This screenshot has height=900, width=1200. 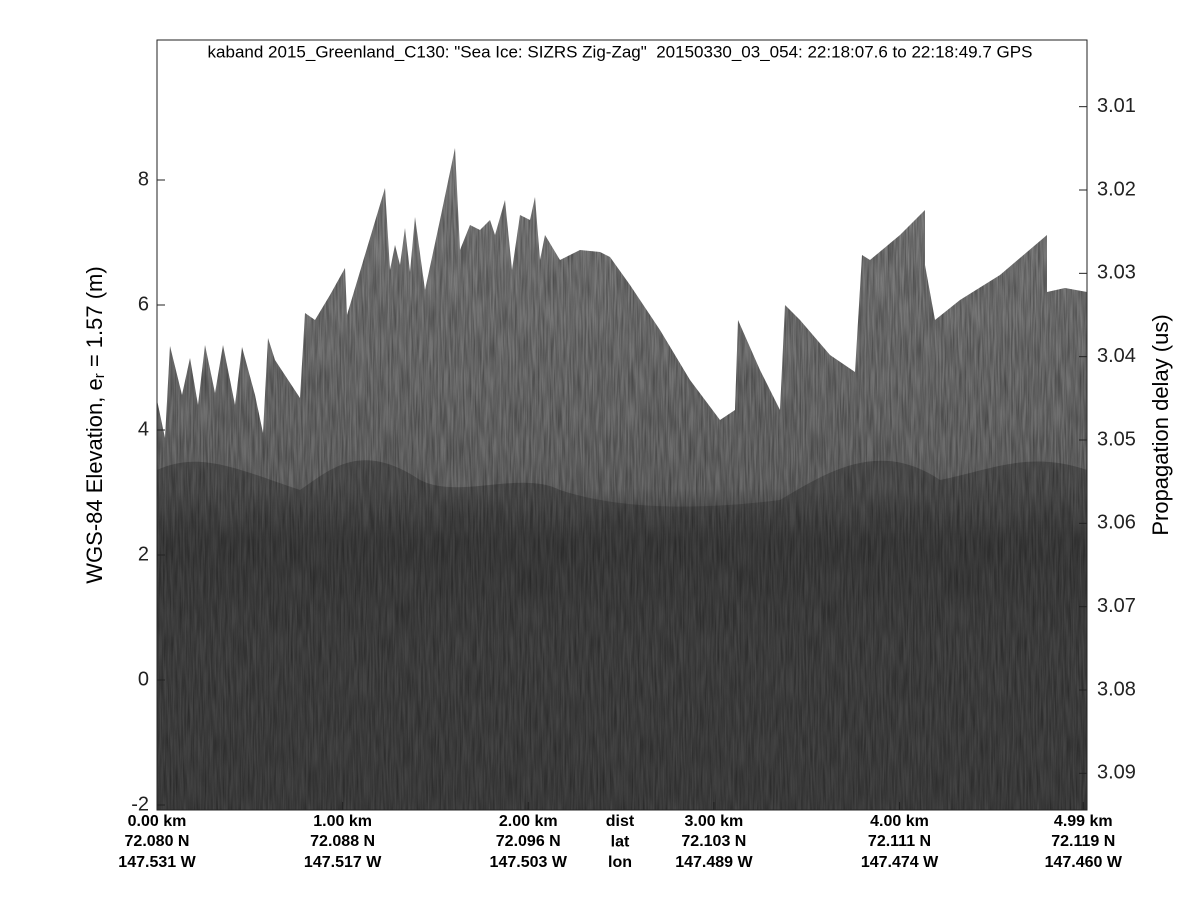 I want to click on y2-tick-label: 3.01, so click(x=1116, y=106).